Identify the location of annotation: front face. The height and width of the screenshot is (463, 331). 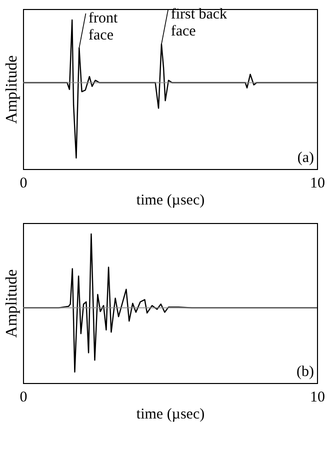
(103, 27).